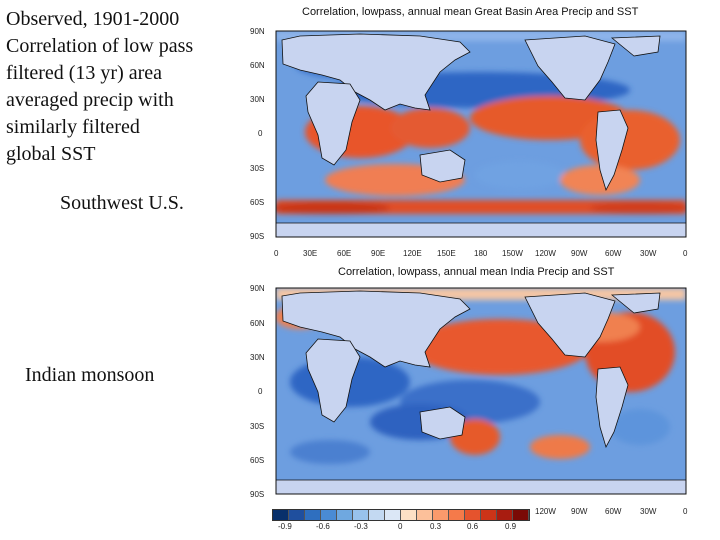 This screenshot has width=720, height=540. What do you see at coordinates (84, 73) in the screenshot?
I see `intro-line: filtered (13 yr) area` at bounding box center [84, 73].